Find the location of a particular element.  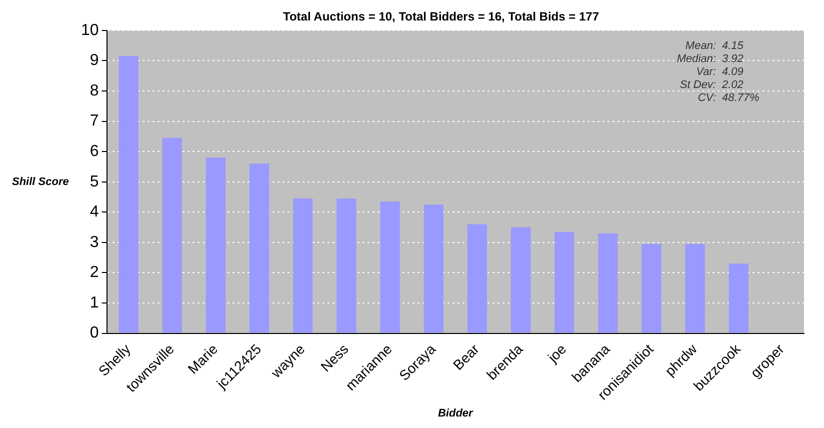

y-tick-label: 7 is located at coordinates (94, 121).